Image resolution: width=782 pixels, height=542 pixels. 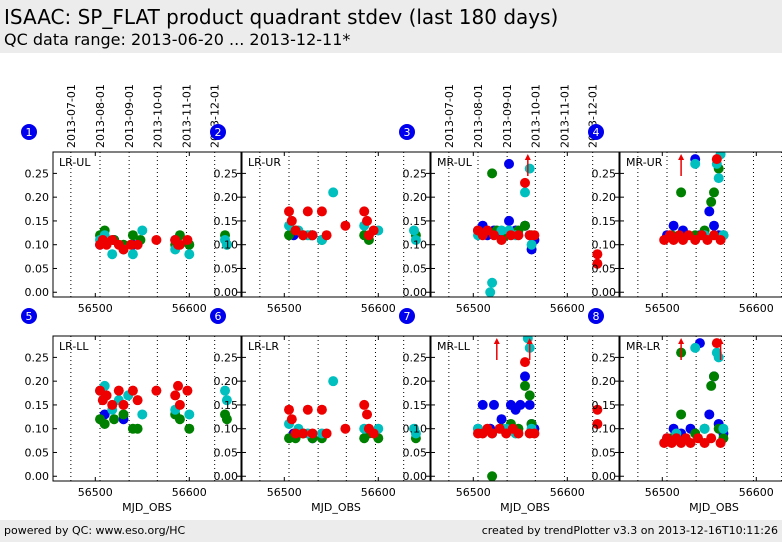 I want to click on date-tick-label: 2013-08-01, so click(x=100, y=116).